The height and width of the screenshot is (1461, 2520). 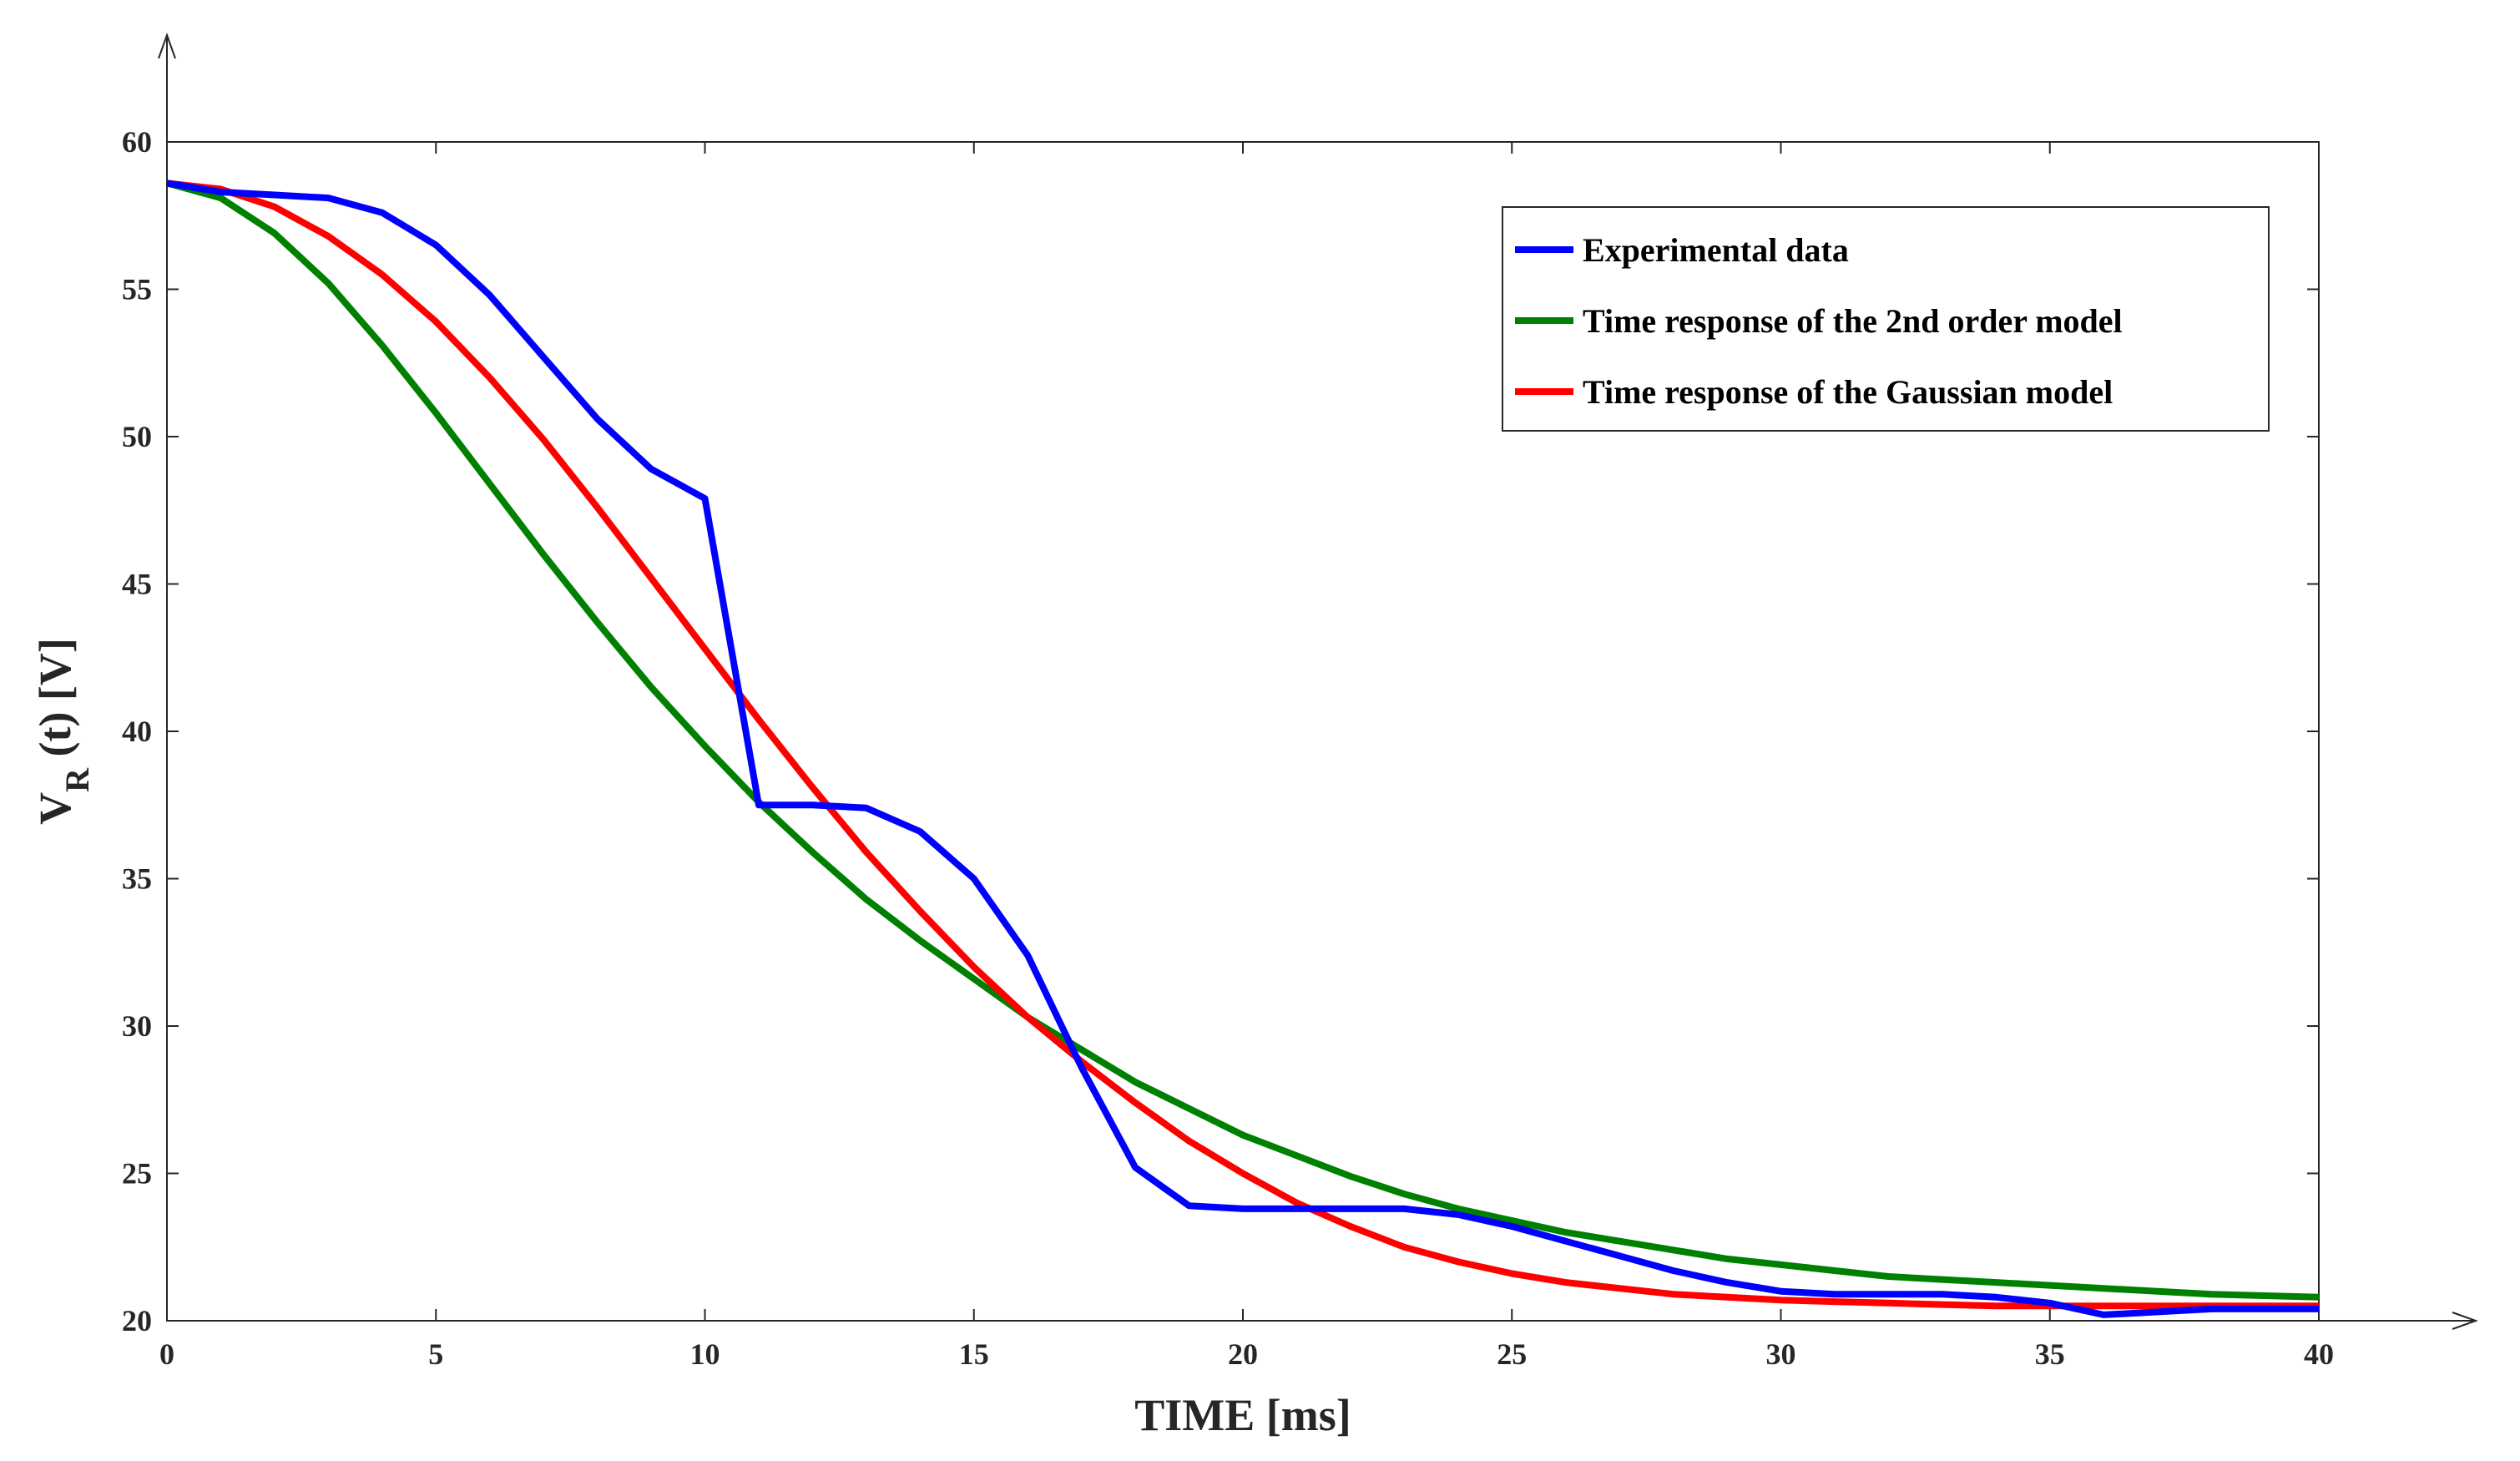 I want to click on y-tick-label: 35, so click(x=137, y=879).